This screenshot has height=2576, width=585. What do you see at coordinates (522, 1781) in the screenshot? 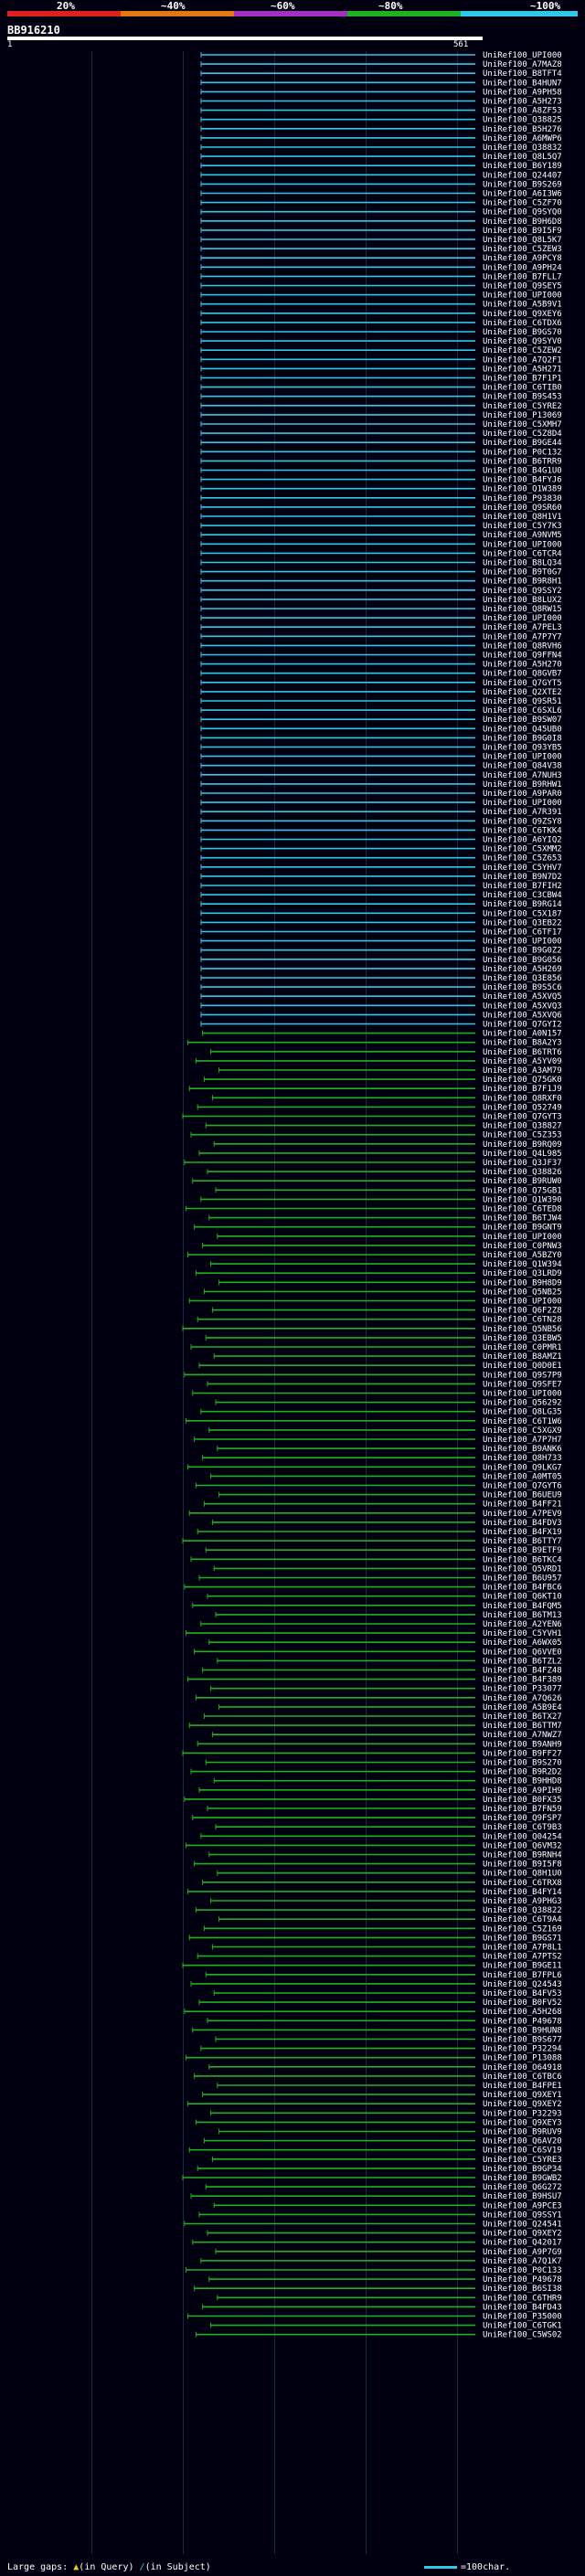
I see `hit-id-link: UniRef100_B9HHD8` at bounding box center [522, 1781].